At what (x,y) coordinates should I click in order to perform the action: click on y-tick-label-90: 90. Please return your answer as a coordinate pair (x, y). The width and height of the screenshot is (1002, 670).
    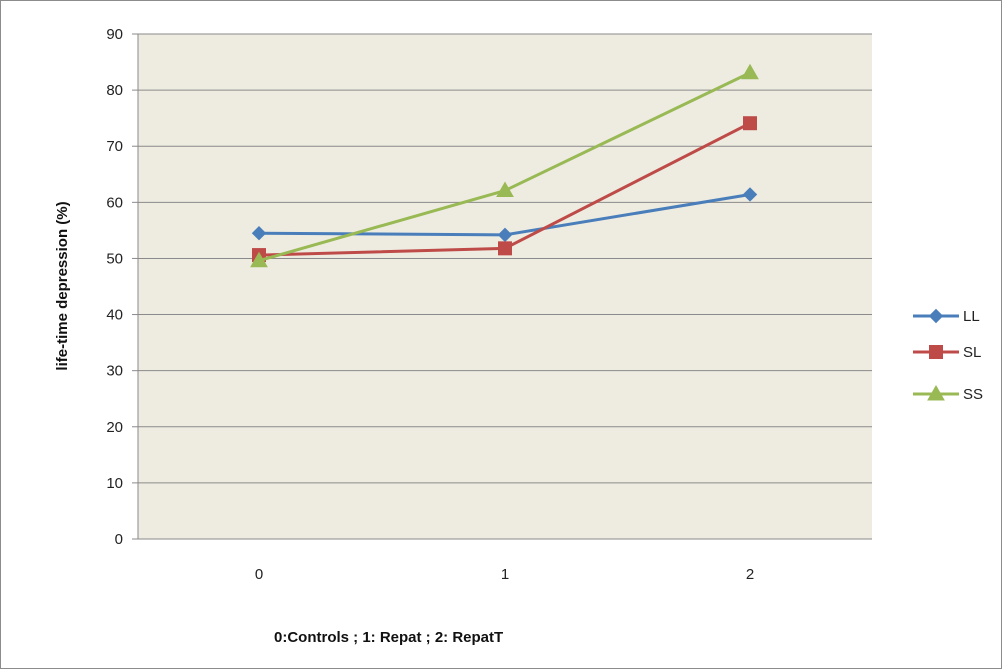
    Looking at the image, I should click on (114, 34).